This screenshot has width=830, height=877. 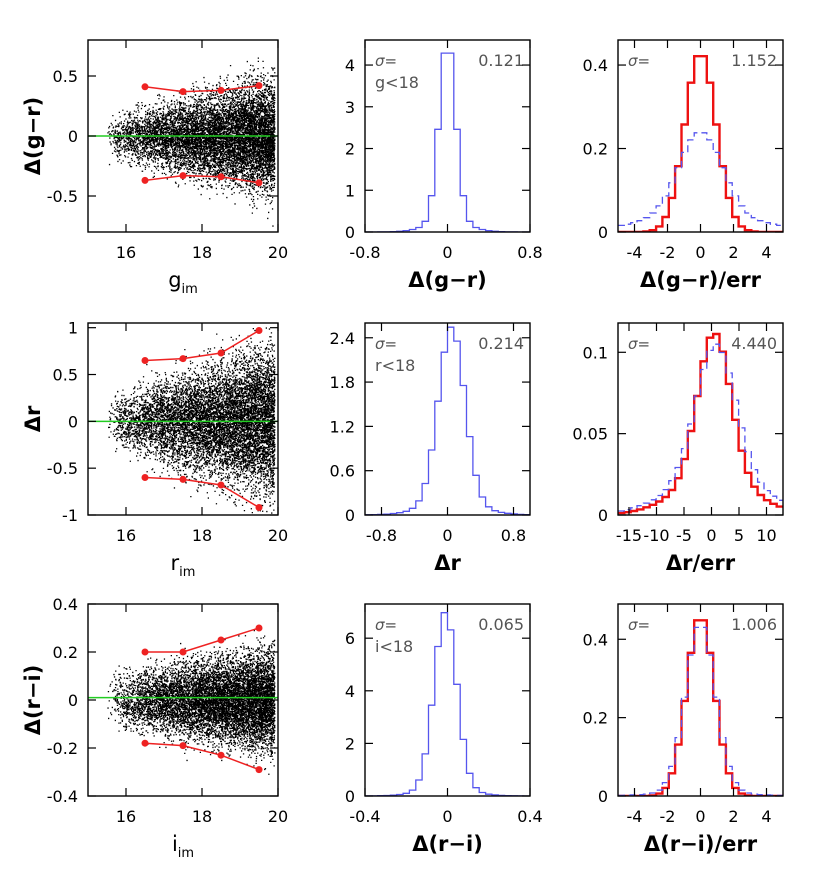 What do you see at coordinates (447, 280) in the screenshot?
I see `x-axis-label: Δ(g−r)` at bounding box center [447, 280].